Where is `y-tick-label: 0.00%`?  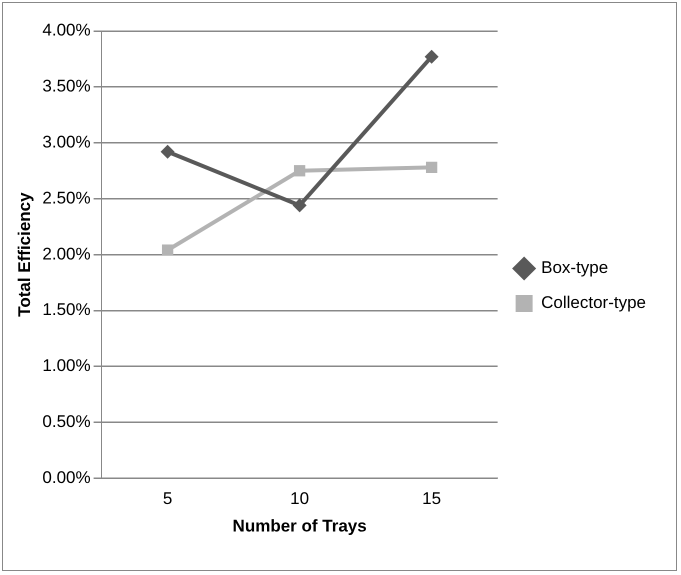 y-tick-label: 0.00% is located at coordinates (66, 477).